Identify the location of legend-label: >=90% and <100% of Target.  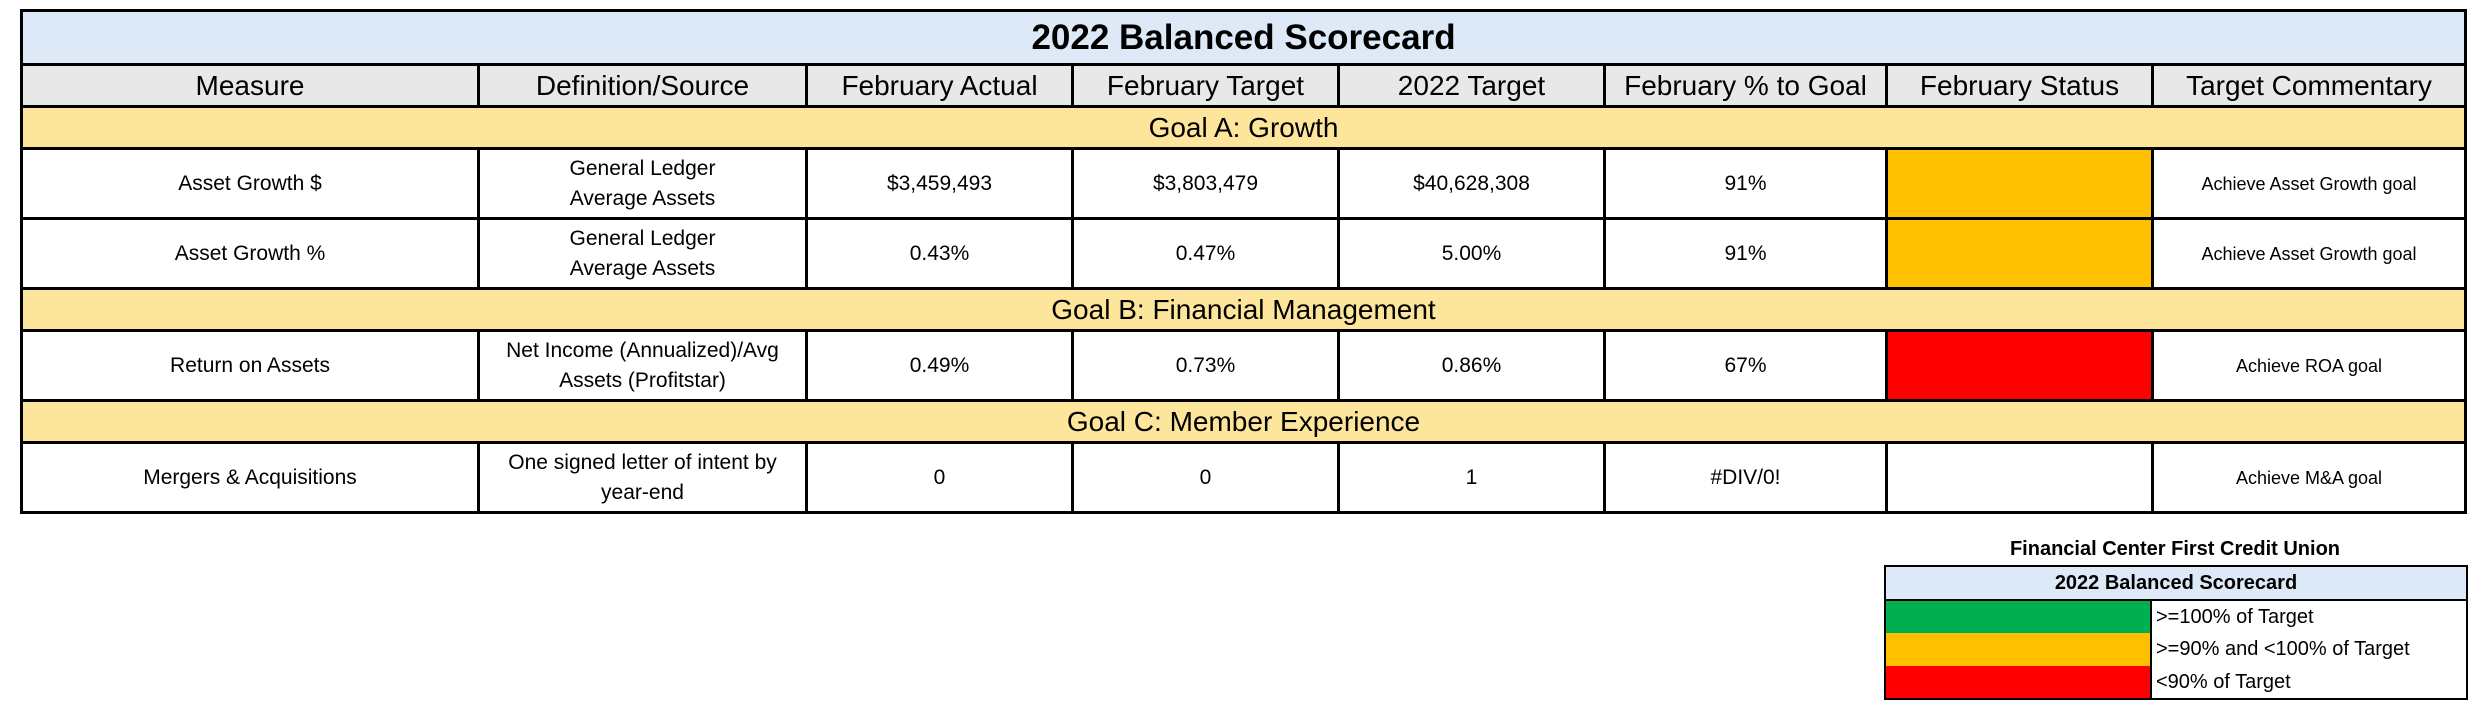
(2309, 649).